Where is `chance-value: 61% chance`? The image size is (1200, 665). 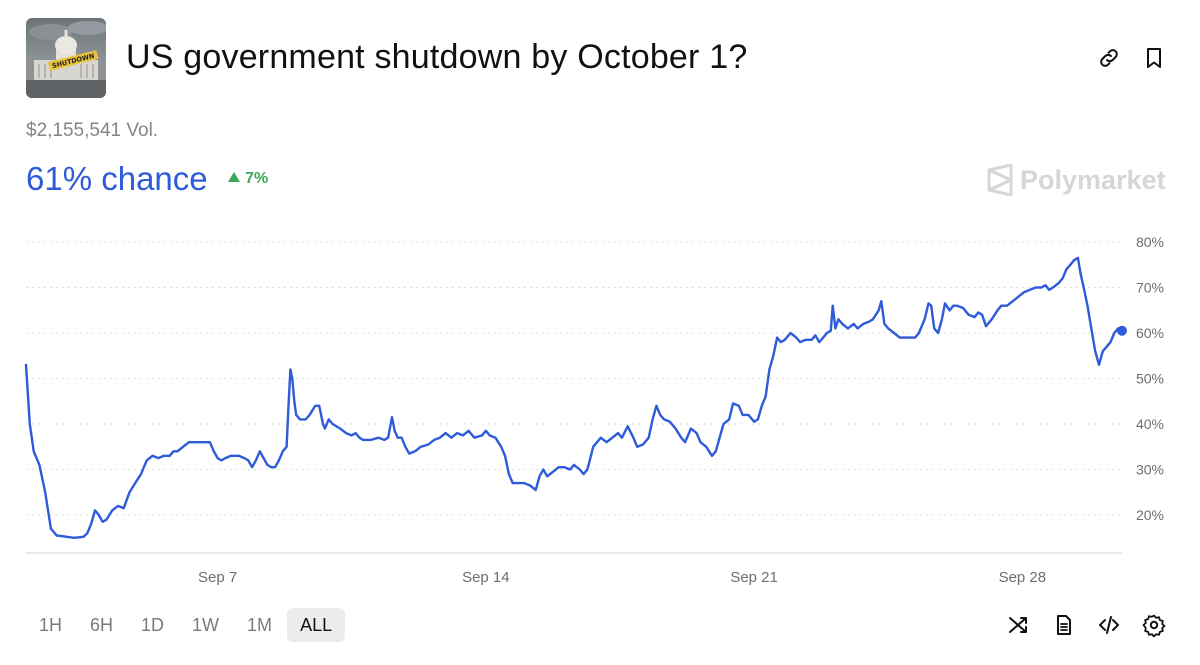
chance-value: 61% chance is located at coordinates (117, 178).